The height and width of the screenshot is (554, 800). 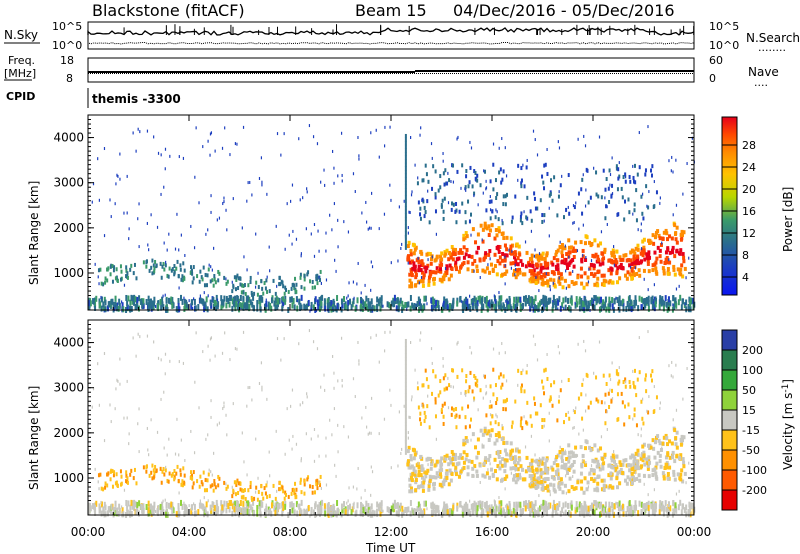 What do you see at coordinates (68, 228) in the screenshot?
I see `y-tick-label: 2000` at bounding box center [68, 228].